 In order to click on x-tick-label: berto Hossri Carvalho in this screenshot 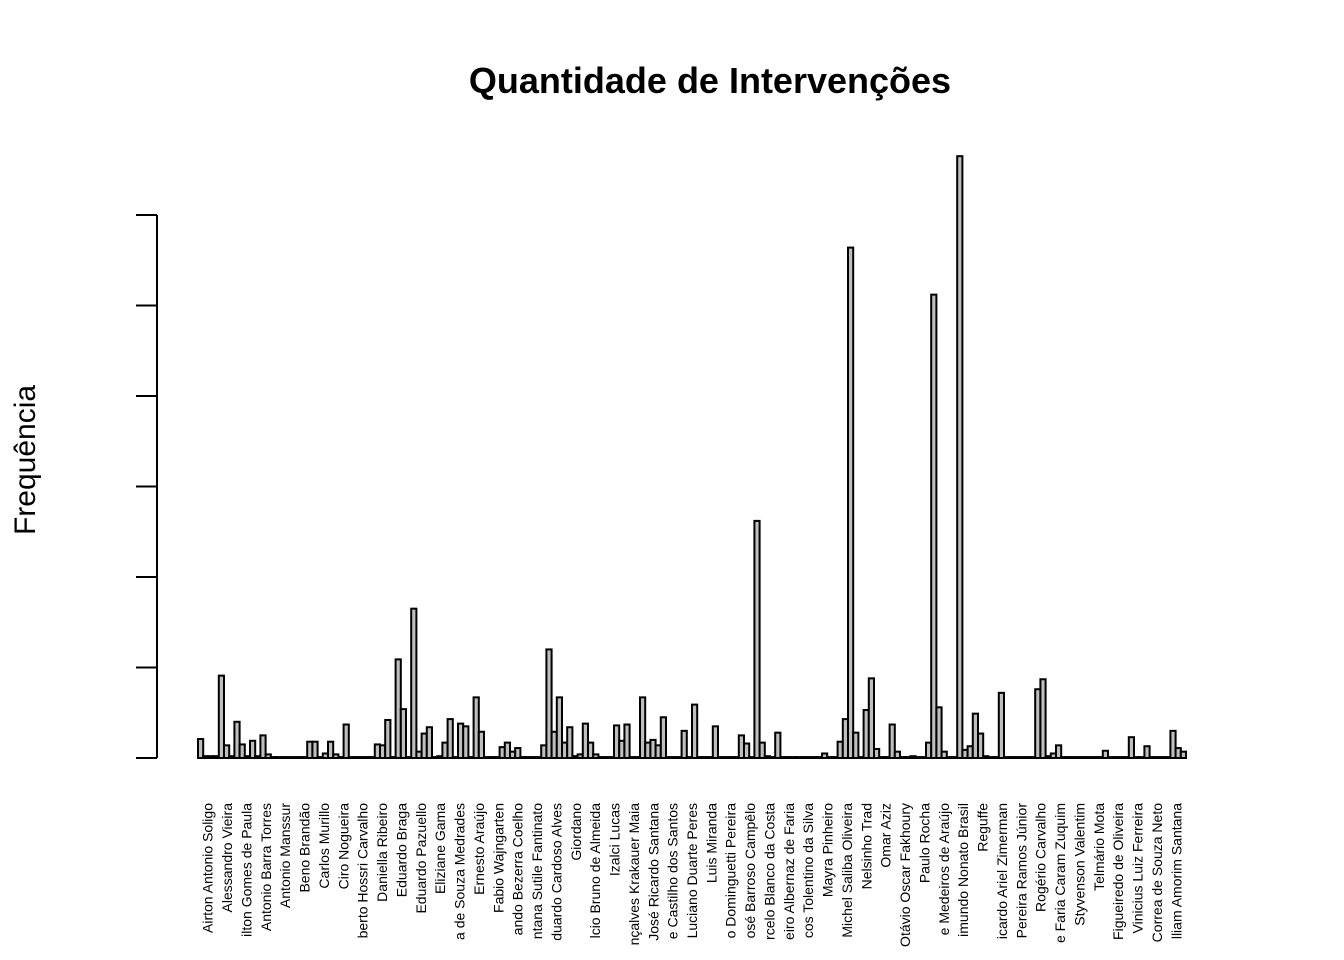, I will do `click(363, 871)`.